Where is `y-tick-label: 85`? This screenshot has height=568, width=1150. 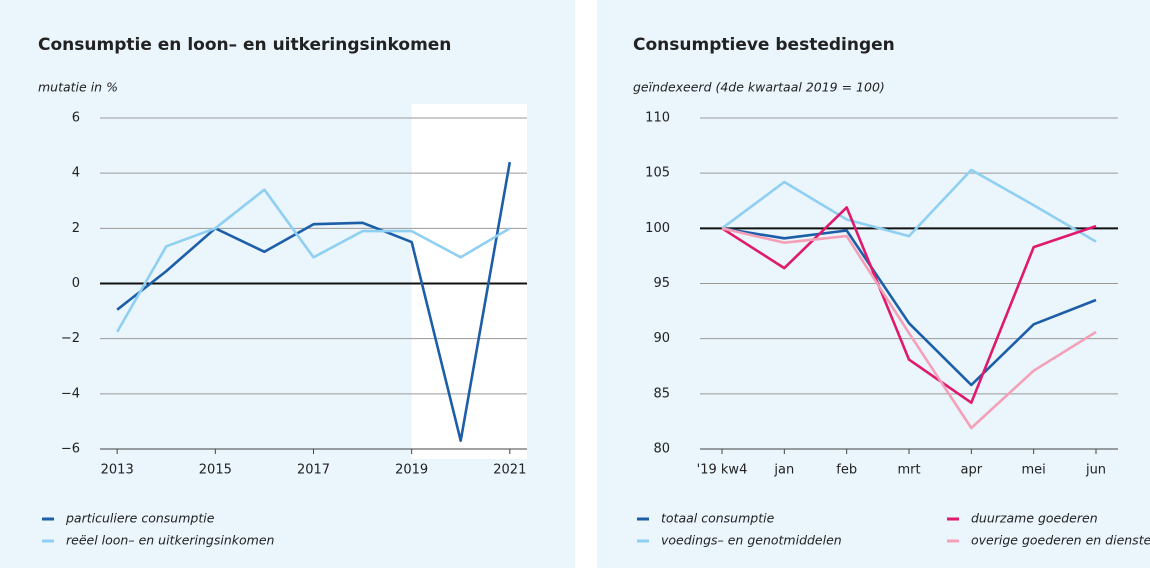 y-tick-label: 85 is located at coordinates (661, 393).